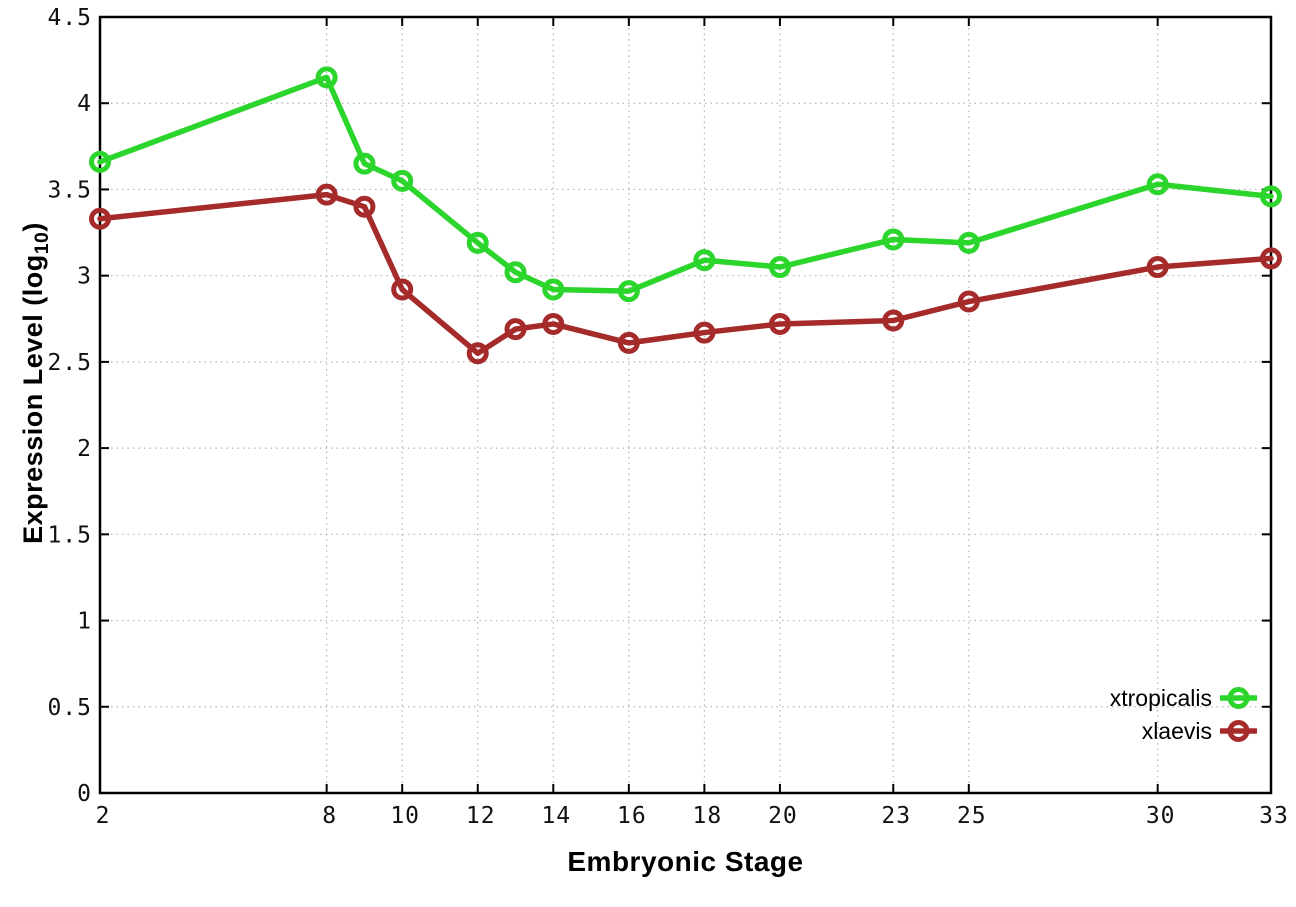 The width and height of the screenshot is (1296, 907). I want to click on x-tick-label: 18, so click(708, 816).